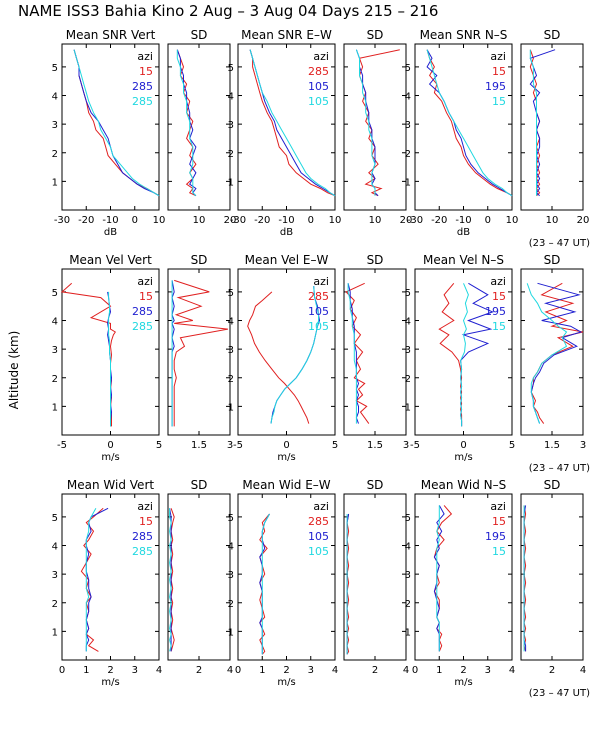 The image size is (600, 750). Describe the element at coordinates (230, 220) in the screenshot. I see `x-tick-label: 20` at that location.